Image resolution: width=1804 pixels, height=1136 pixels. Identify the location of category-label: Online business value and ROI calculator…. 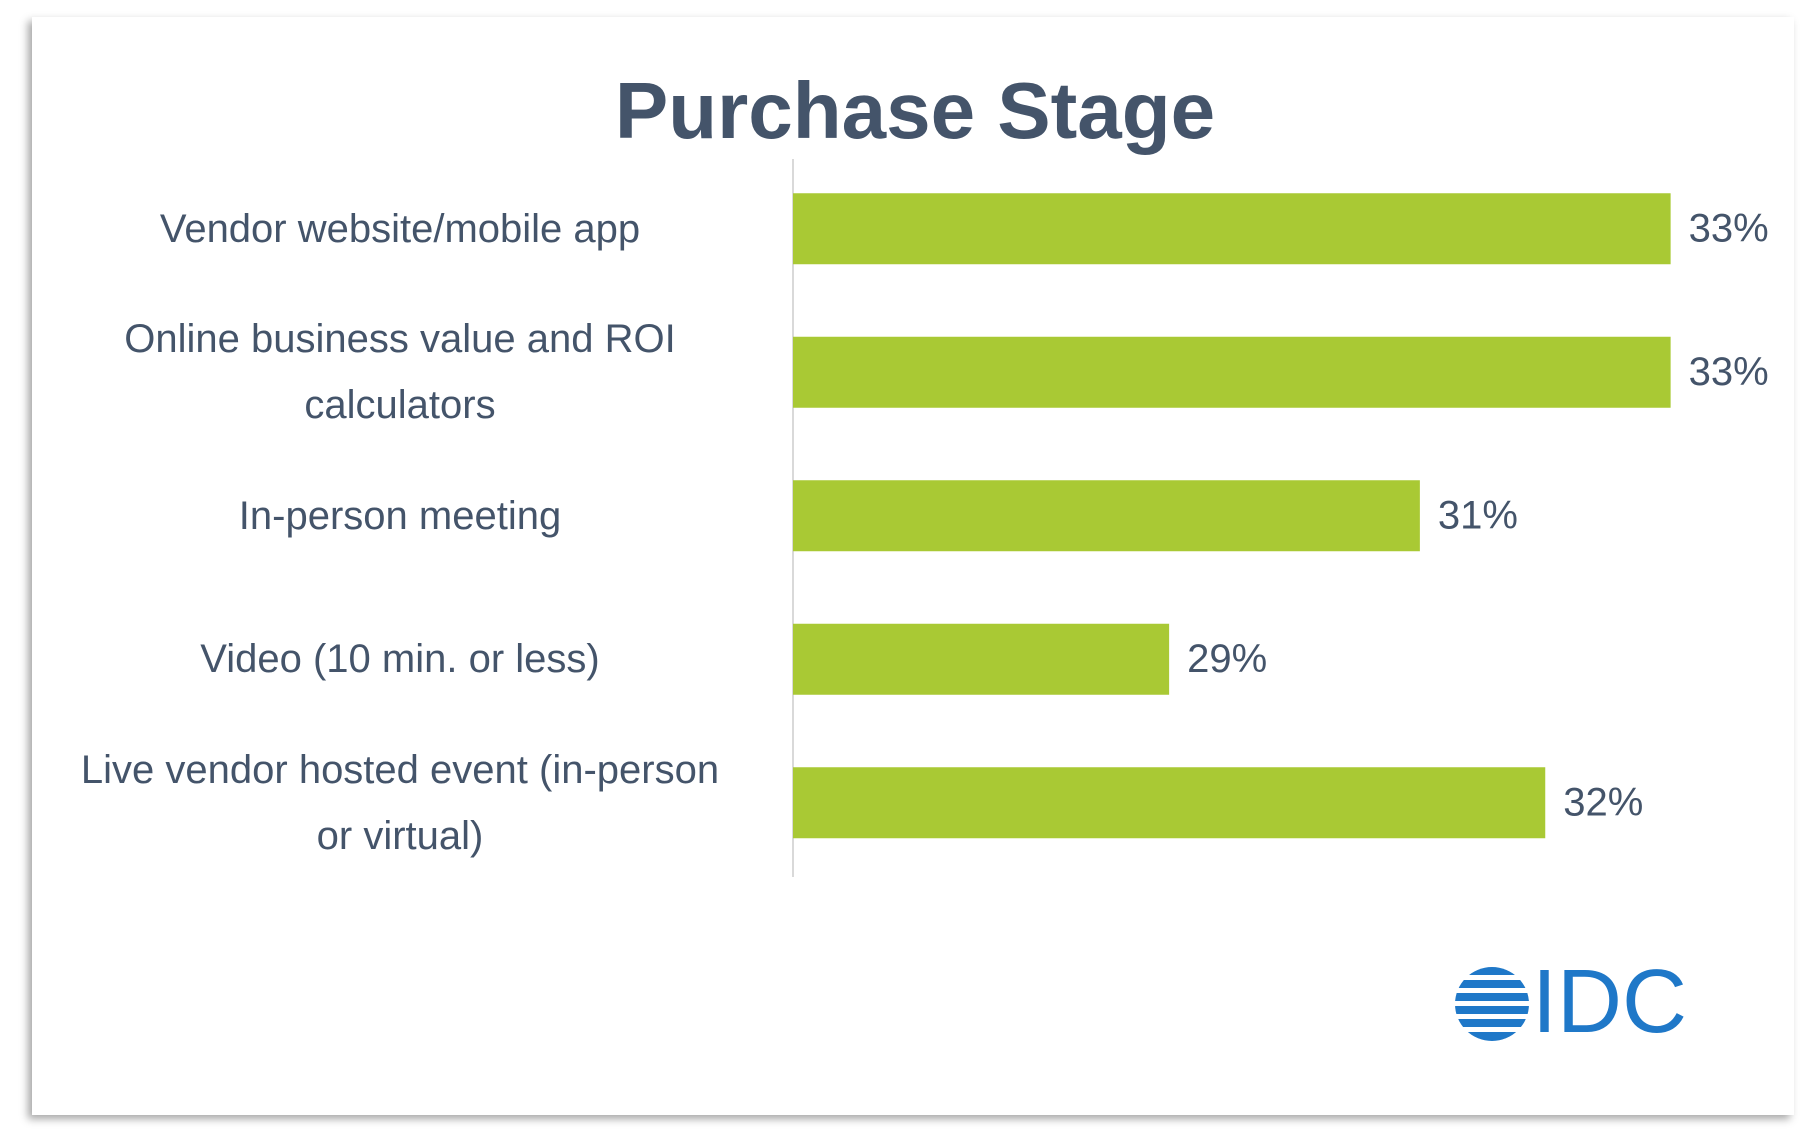
(400, 372).